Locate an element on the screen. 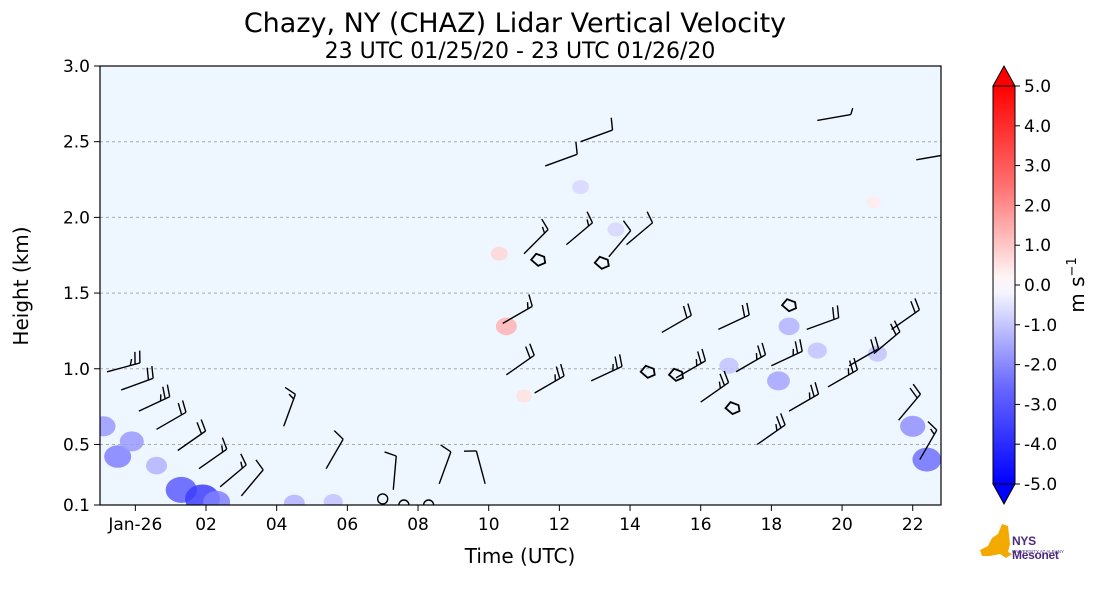 The width and height of the screenshot is (1101, 600). colorbar-tick-label: -3.0 is located at coordinates (1040, 405).